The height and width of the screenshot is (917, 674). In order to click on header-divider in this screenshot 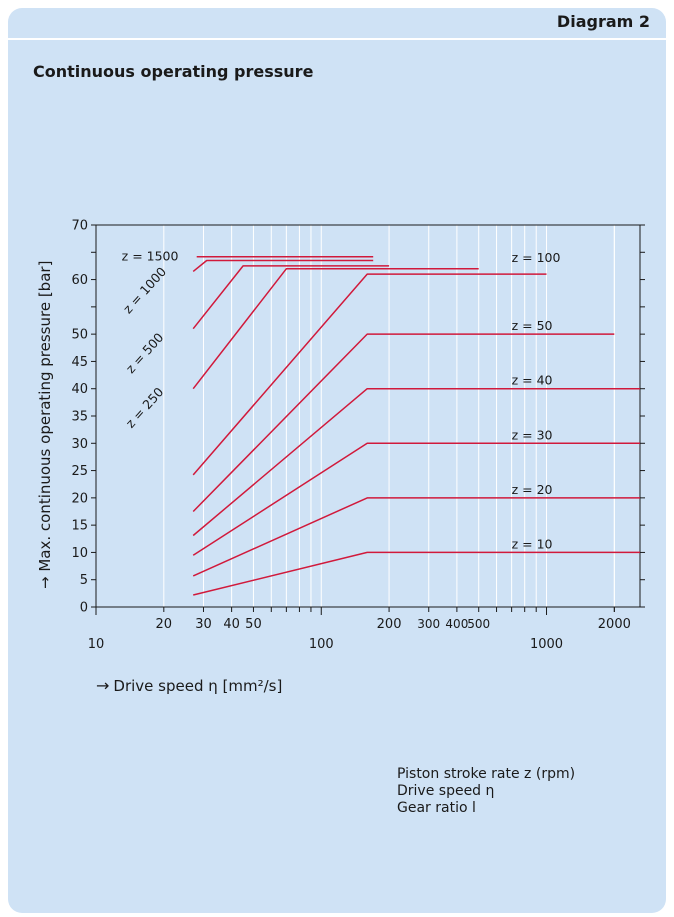, I will do `click(337, 39)`.